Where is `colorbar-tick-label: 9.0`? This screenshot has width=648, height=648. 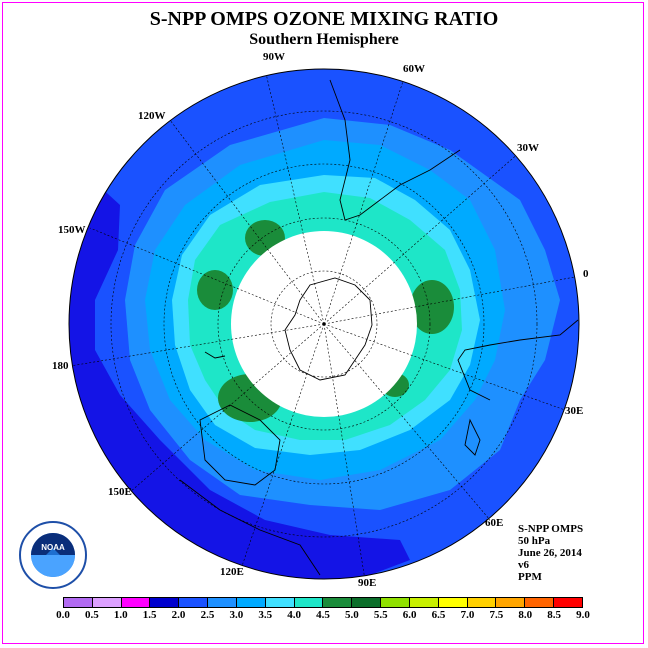 colorbar-tick-label: 9.0 is located at coordinates (583, 615).